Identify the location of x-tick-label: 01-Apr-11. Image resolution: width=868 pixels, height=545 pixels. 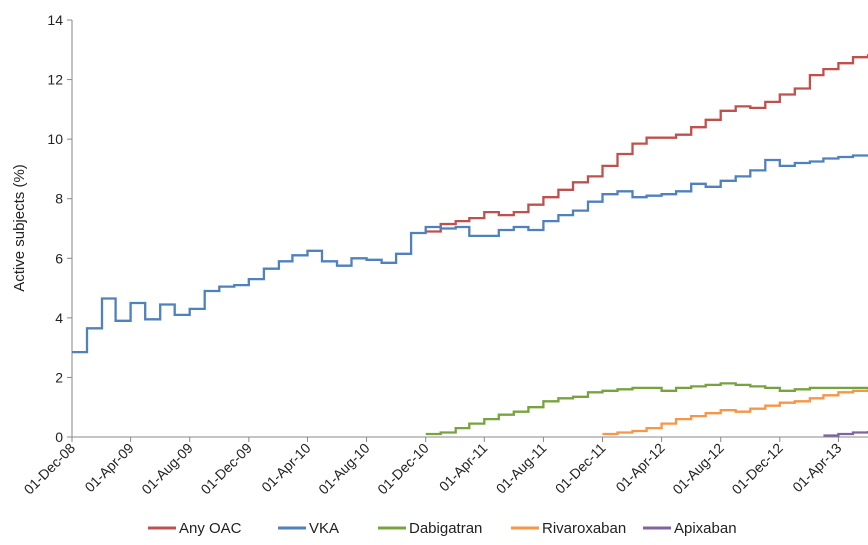
(463, 467).